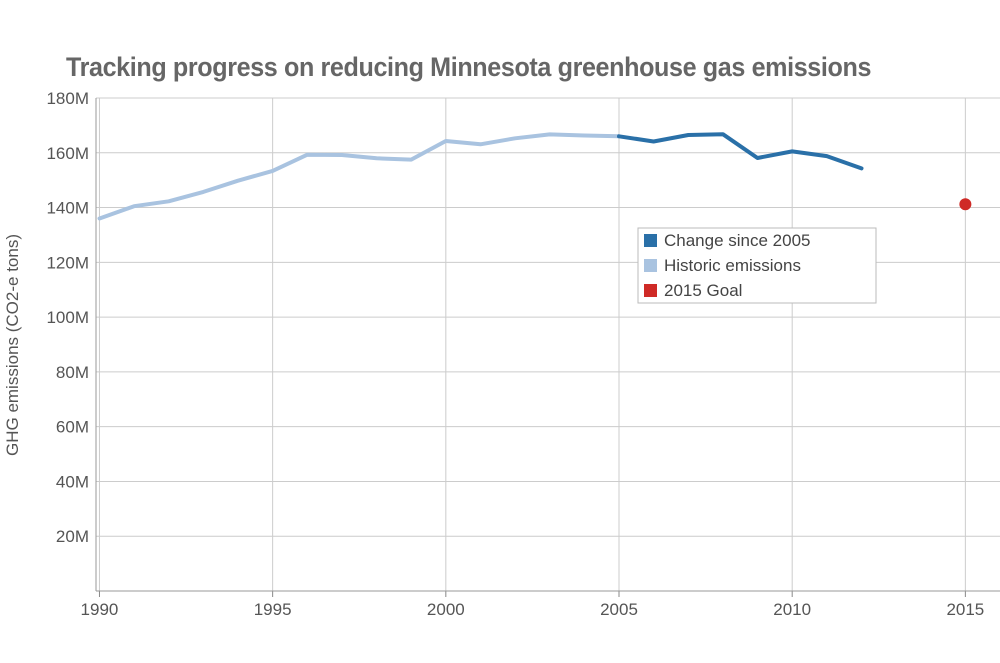  What do you see at coordinates (650, 290) in the screenshot?
I see `legend-swatch-2015-goal` at bounding box center [650, 290].